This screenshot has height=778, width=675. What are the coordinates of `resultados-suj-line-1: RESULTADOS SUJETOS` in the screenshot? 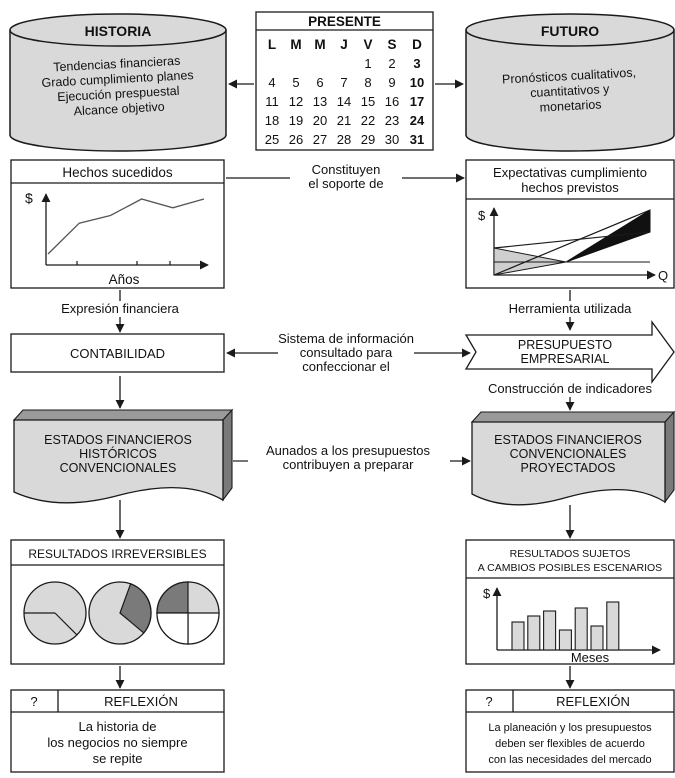 It's located at (570, 554).